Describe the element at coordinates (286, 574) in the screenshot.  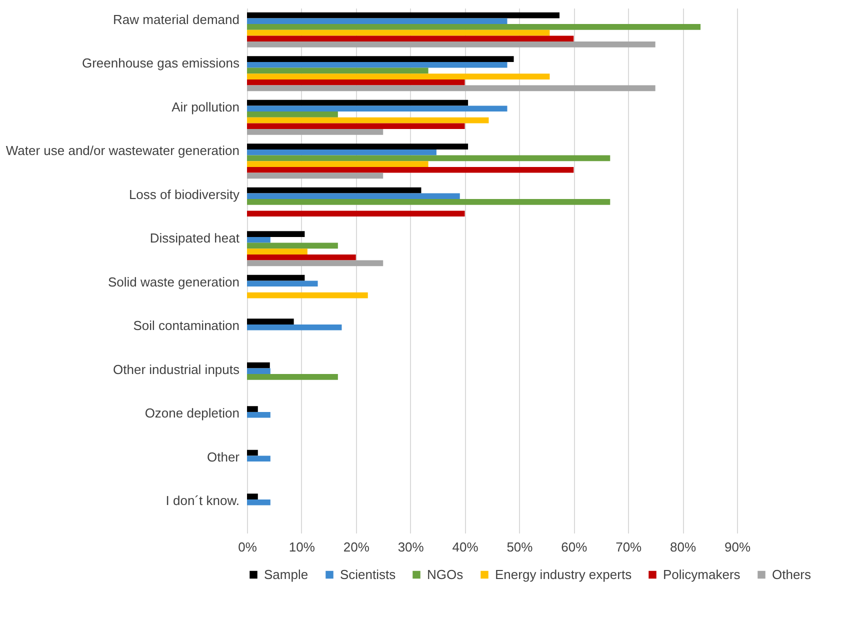
I see `legend-label: Sample` at that location.